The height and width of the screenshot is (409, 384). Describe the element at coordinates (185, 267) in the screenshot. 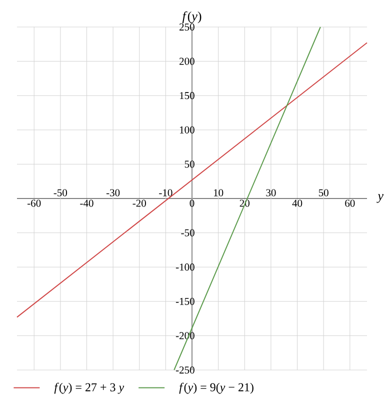

I see `y-tick-label: -100` at that location.